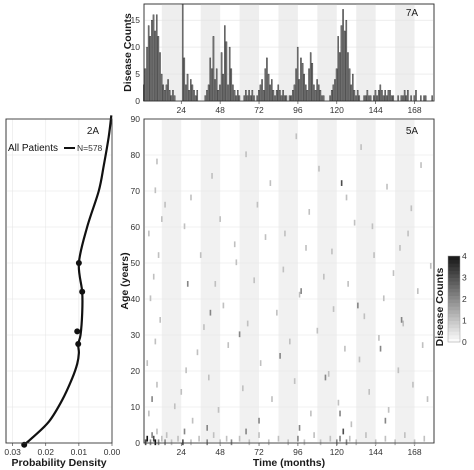 This screenshot has width=474, height=470. Describe the element at coordinates (136, 407) in the screenshot. I see `y-tick-label: 10` at that location.